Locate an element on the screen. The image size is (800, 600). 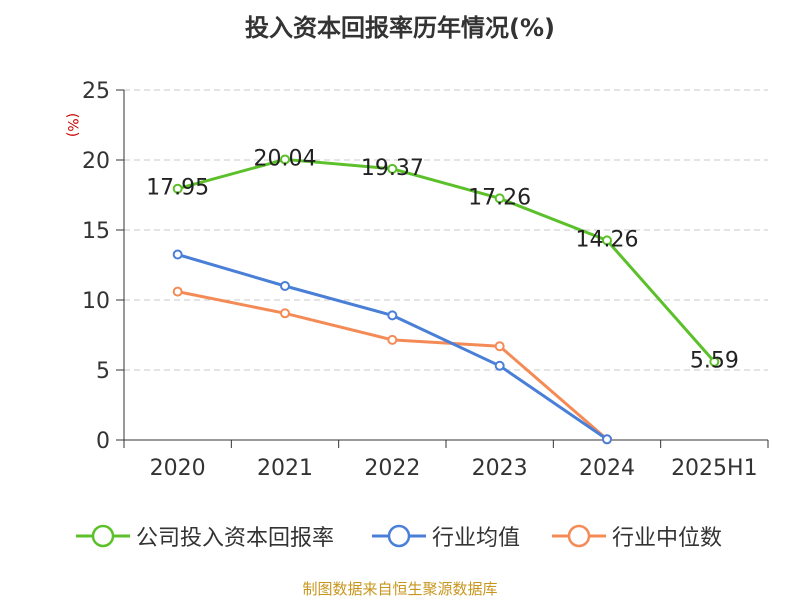
legend-label: 行业均值 is located at coordinates (476, 538).